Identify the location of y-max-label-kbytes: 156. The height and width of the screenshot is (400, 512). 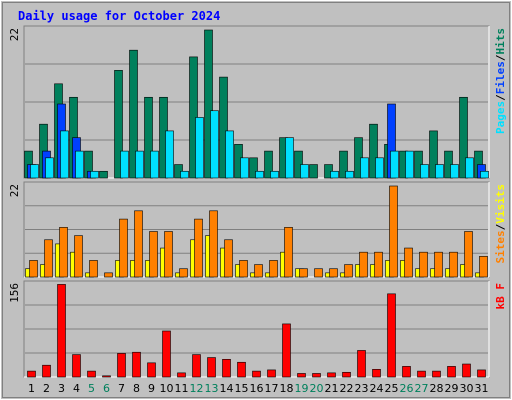
(14, 293).